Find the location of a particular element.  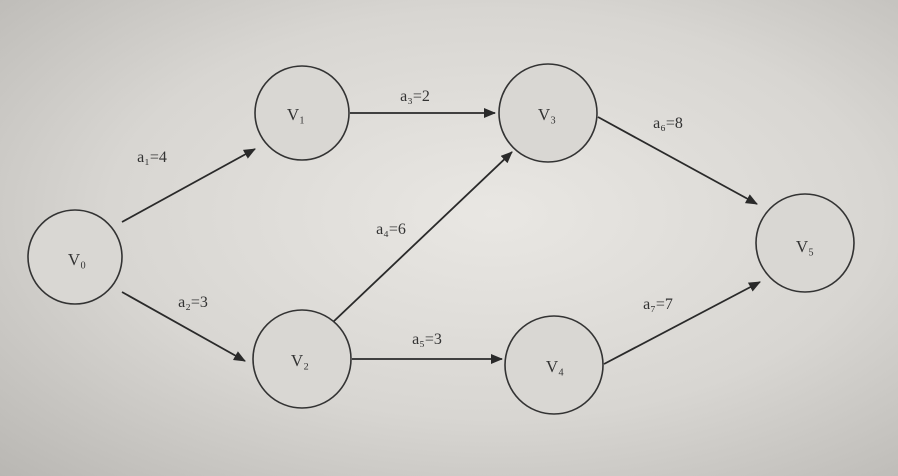

edge-label-a5: a₅=3 is located at coordinates (427, 339).